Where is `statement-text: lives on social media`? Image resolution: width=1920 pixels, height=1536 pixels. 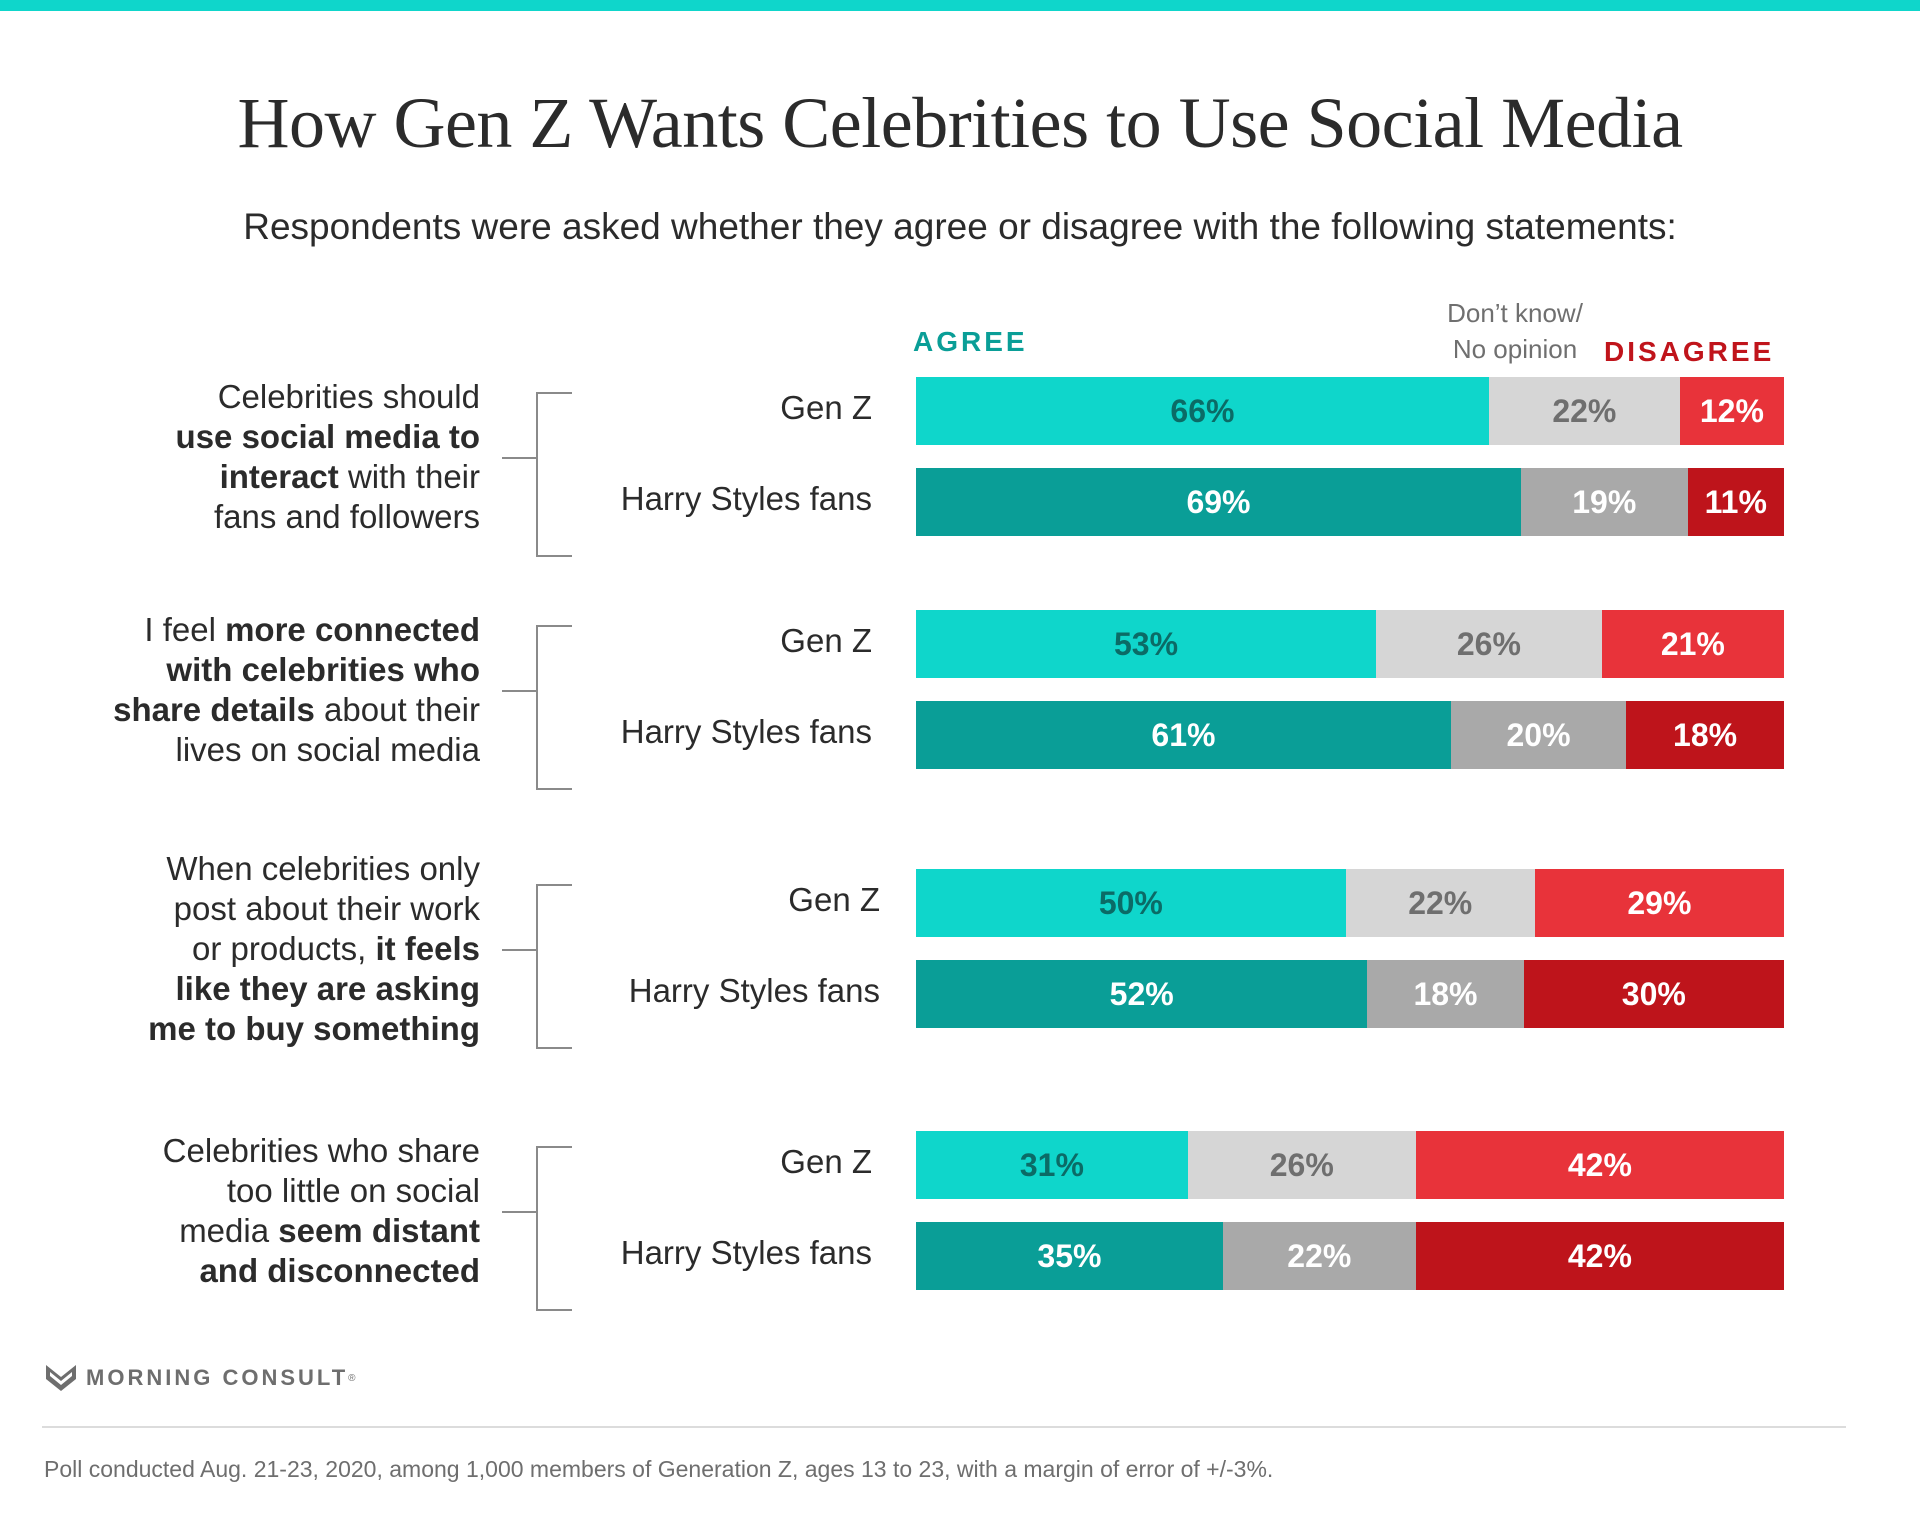
statement-text: lives on social media is located at coordinates (327, 749).